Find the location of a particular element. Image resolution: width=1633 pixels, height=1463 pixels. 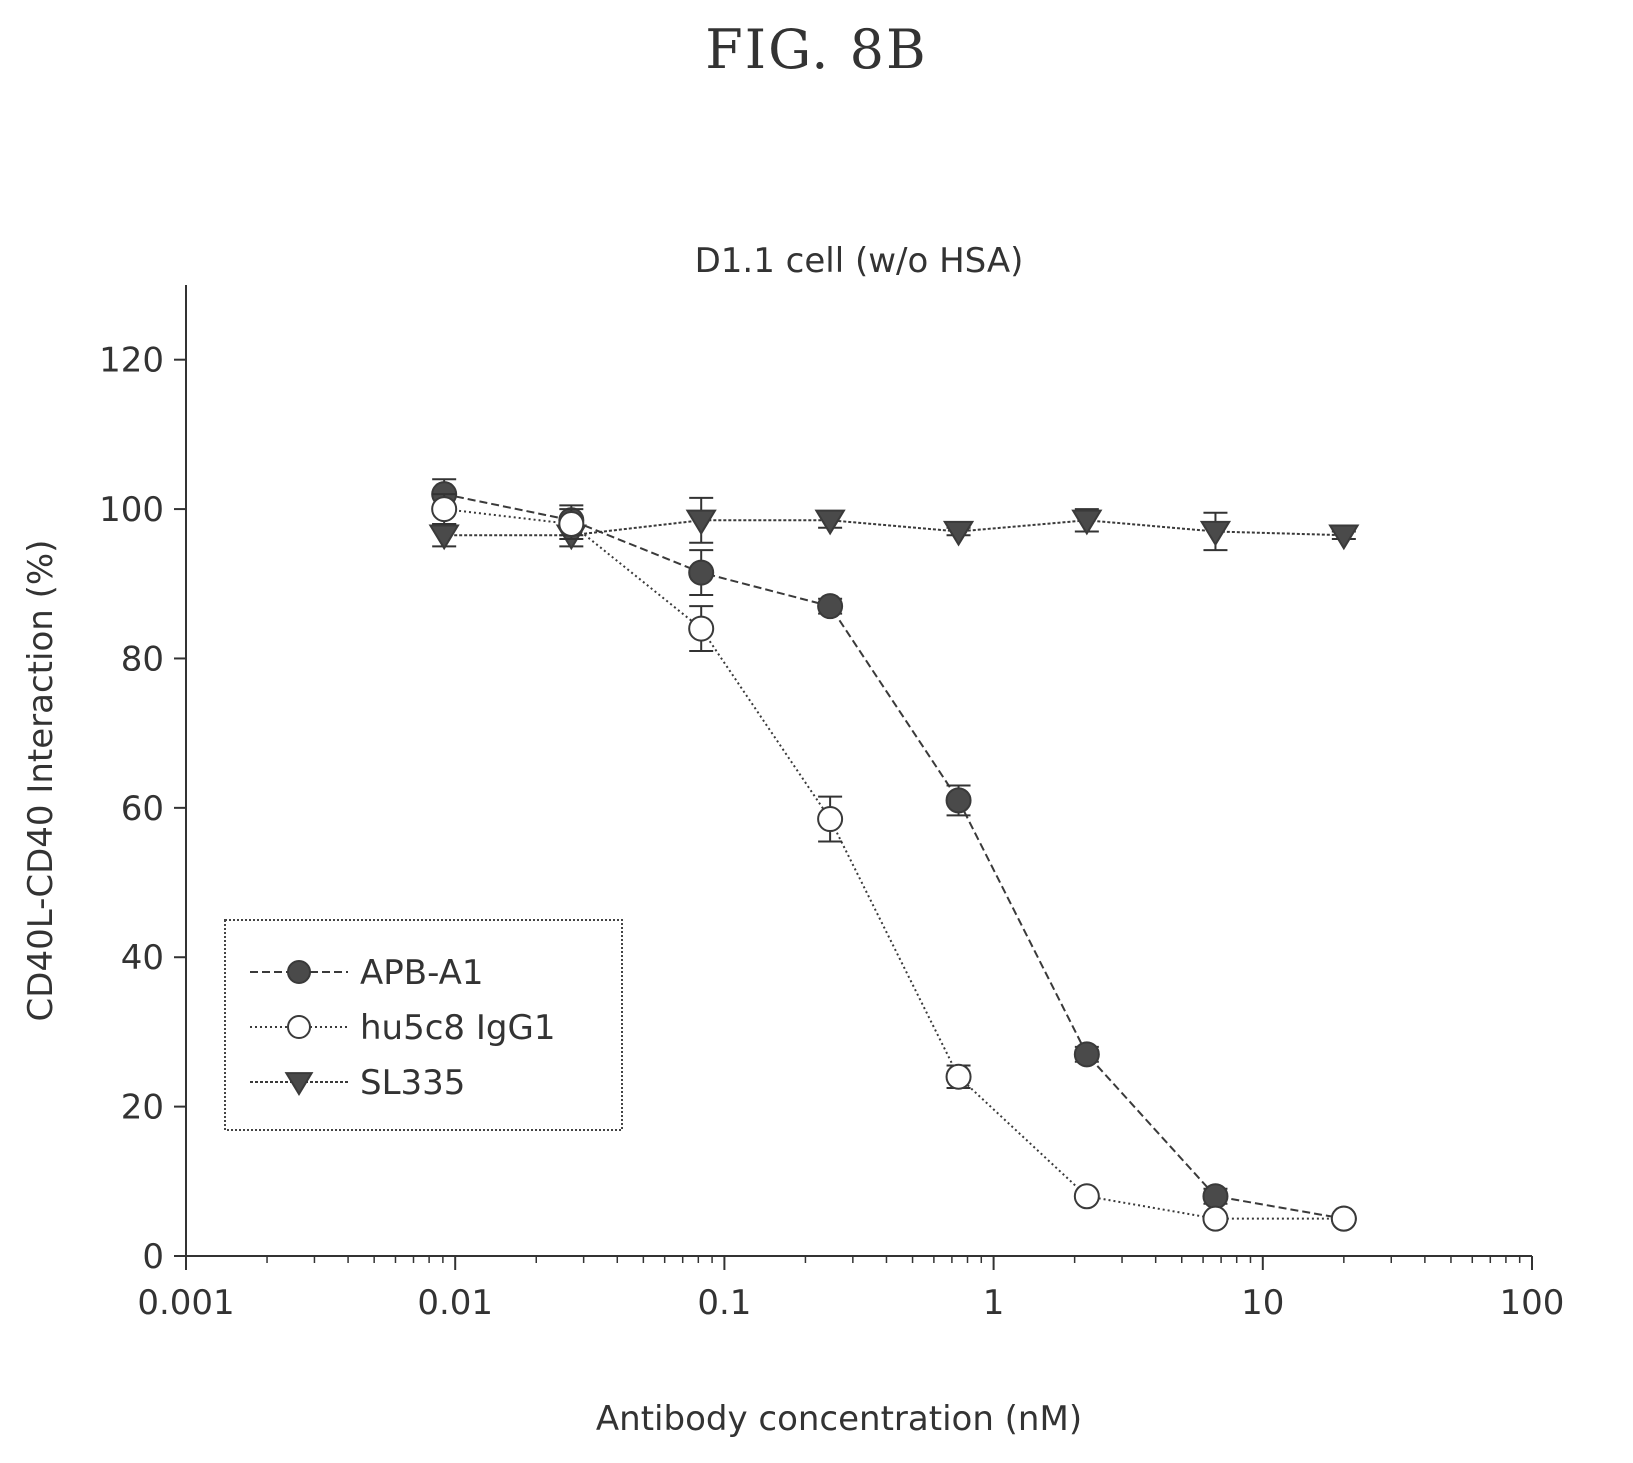

y-axis-title: CD40L-CD40 Interaction (%) is located at coordinates (41, 781).